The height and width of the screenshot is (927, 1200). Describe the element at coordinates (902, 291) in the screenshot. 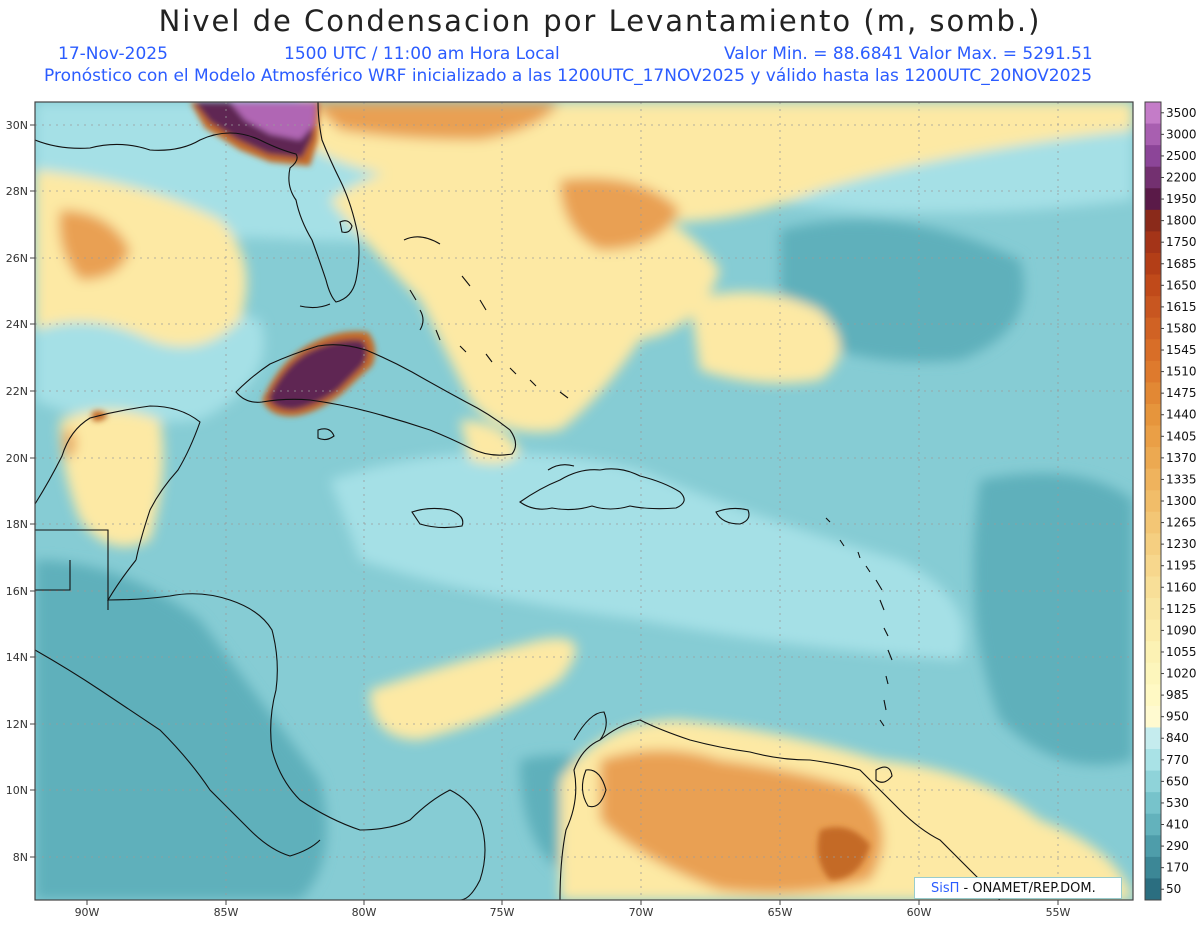

I see `dark-area-north-atlantic` at that location.